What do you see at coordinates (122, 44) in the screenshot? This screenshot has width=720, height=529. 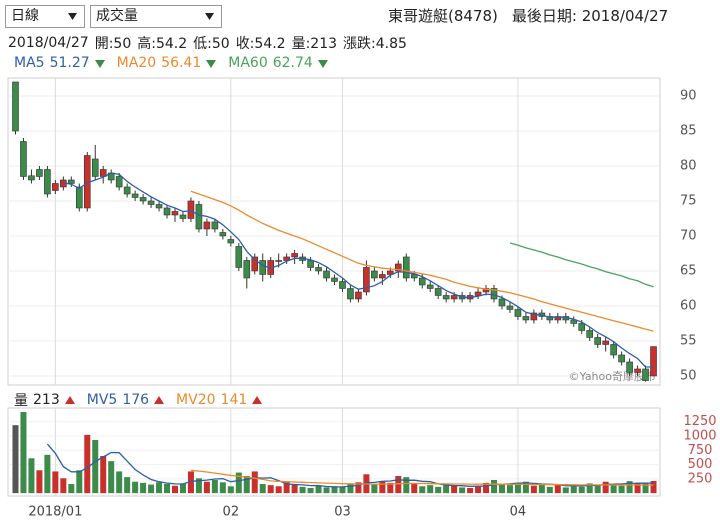 I see `info-value: 50` at bounding box center [122, 44].